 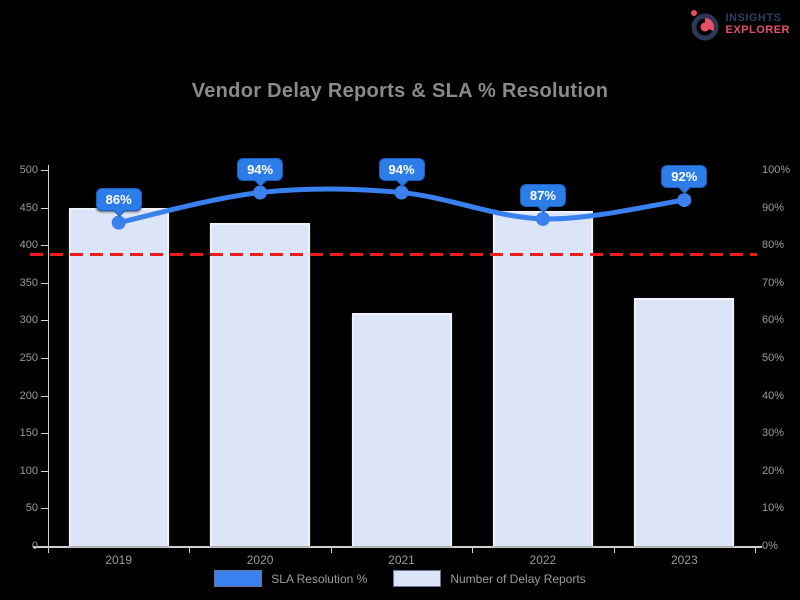 I want to click on brand-name-bottom: EXPLORER, so click(x=757, y=30).